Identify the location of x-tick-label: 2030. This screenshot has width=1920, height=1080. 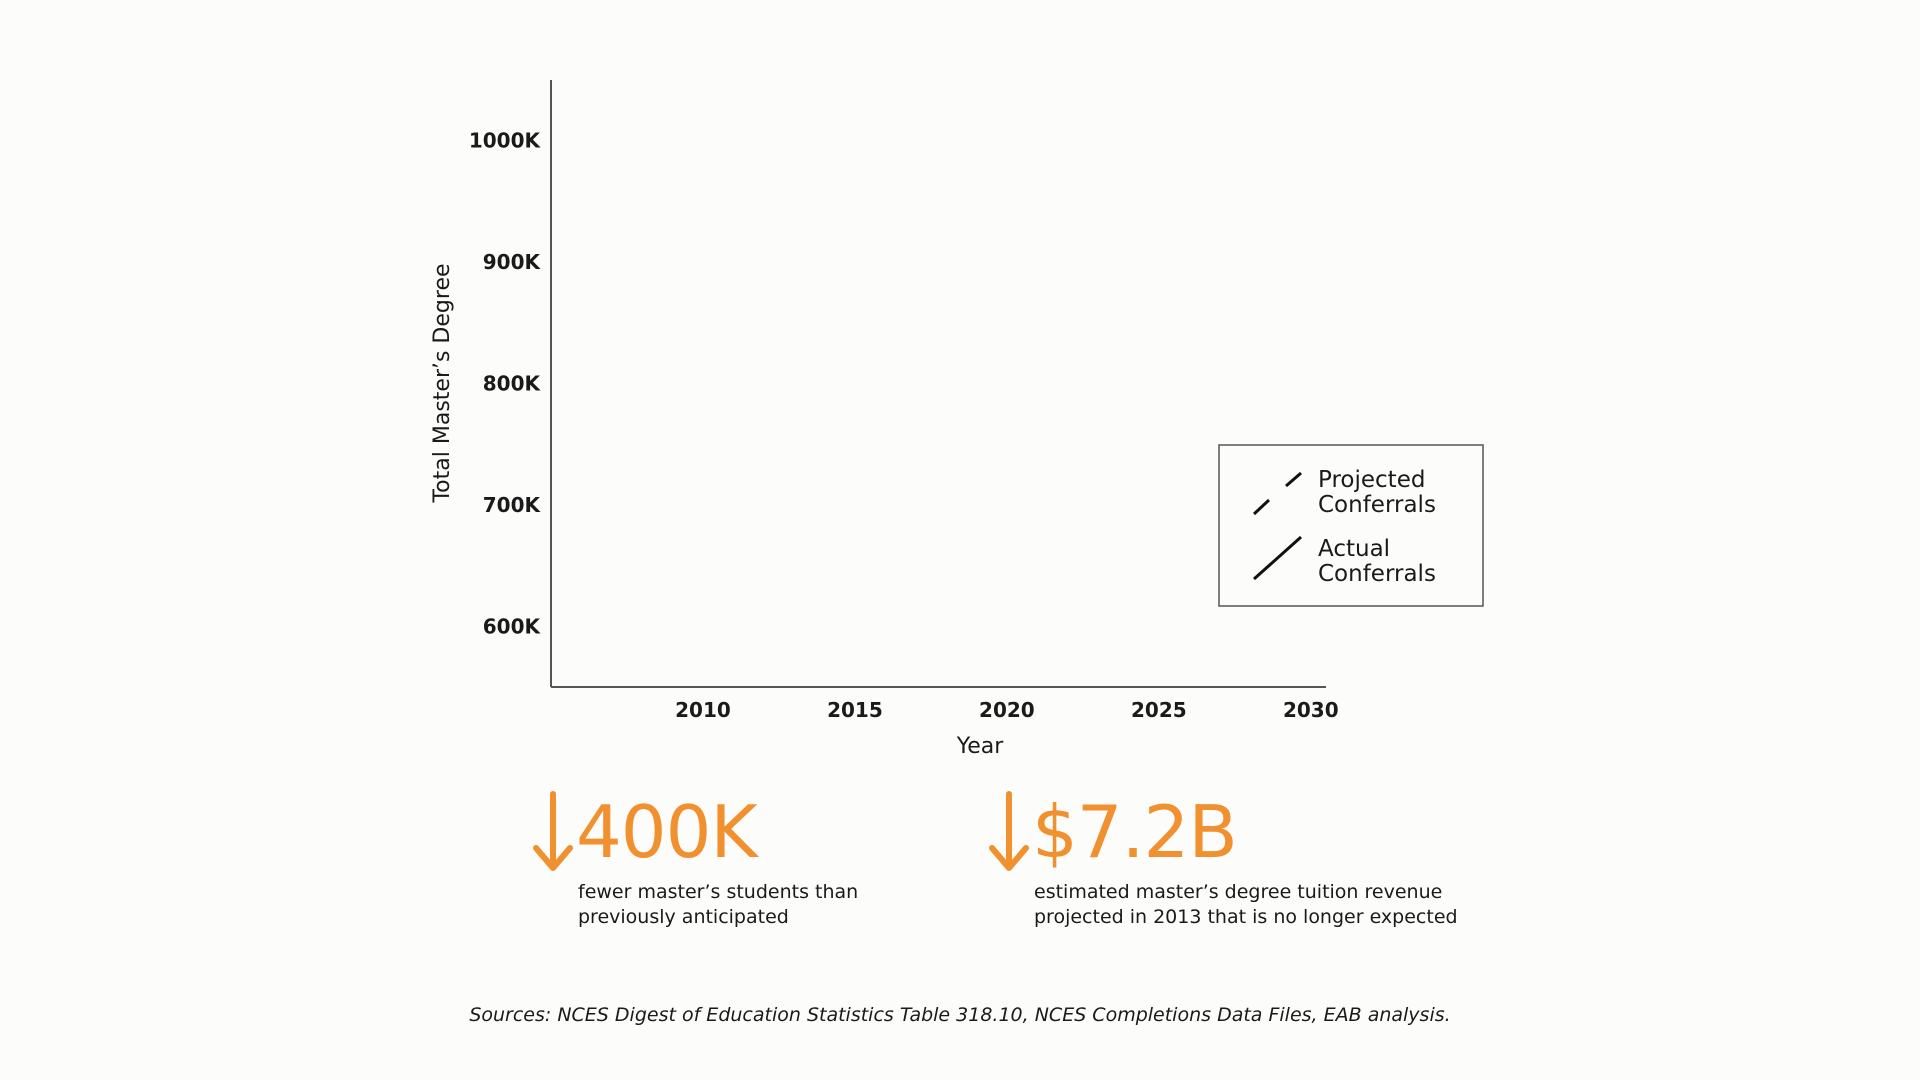
(1311, 710).